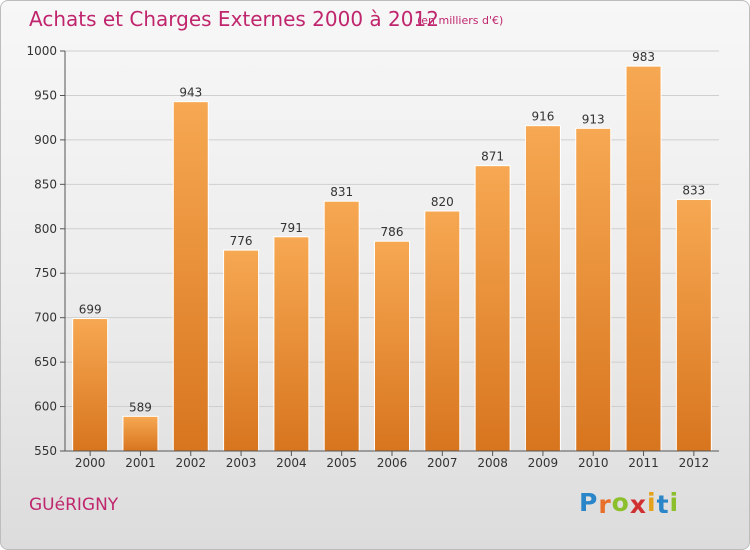  I want to click on town-name: GUéRIGNY, so click(74, 505).